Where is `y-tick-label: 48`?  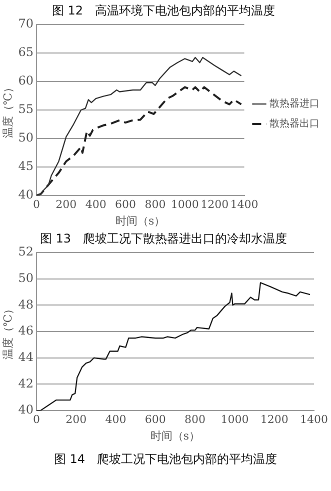
y-tick-label: 48 is located at coordinates (26, 304).